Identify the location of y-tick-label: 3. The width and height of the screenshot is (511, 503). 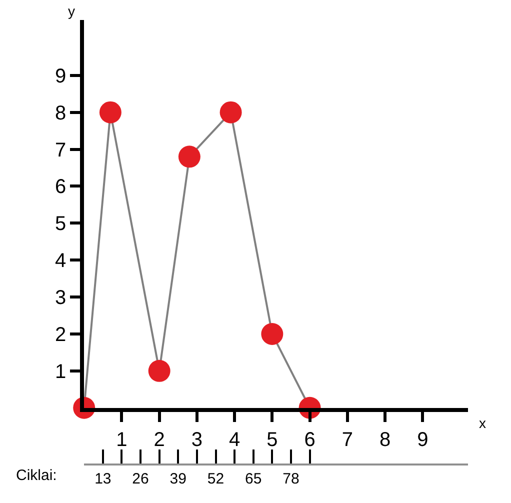
(60, 298).